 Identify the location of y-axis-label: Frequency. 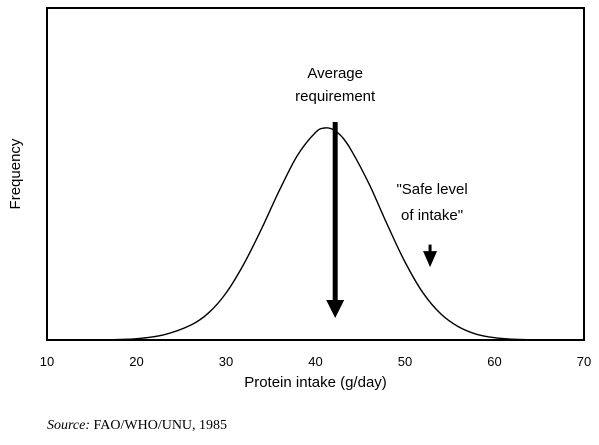
(15, 173).